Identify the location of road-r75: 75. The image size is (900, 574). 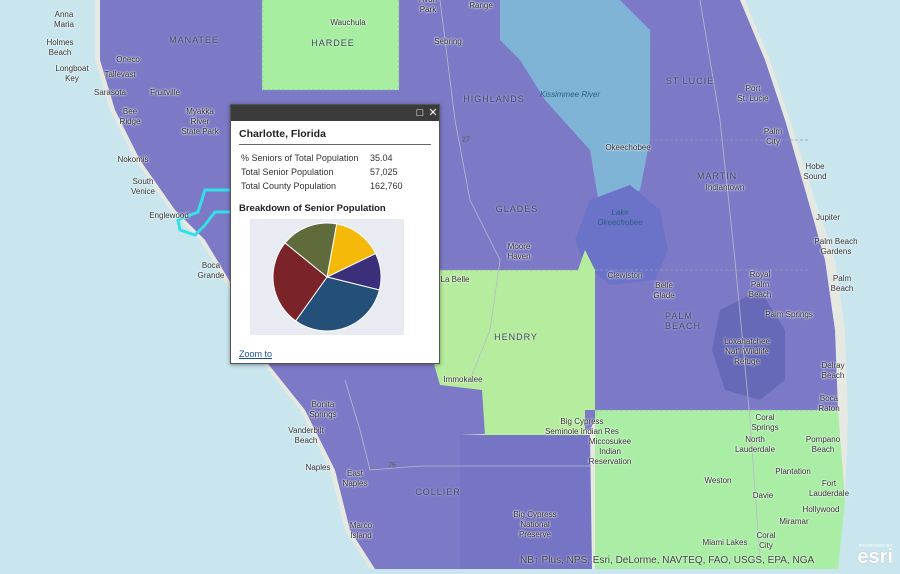
(392, 466).